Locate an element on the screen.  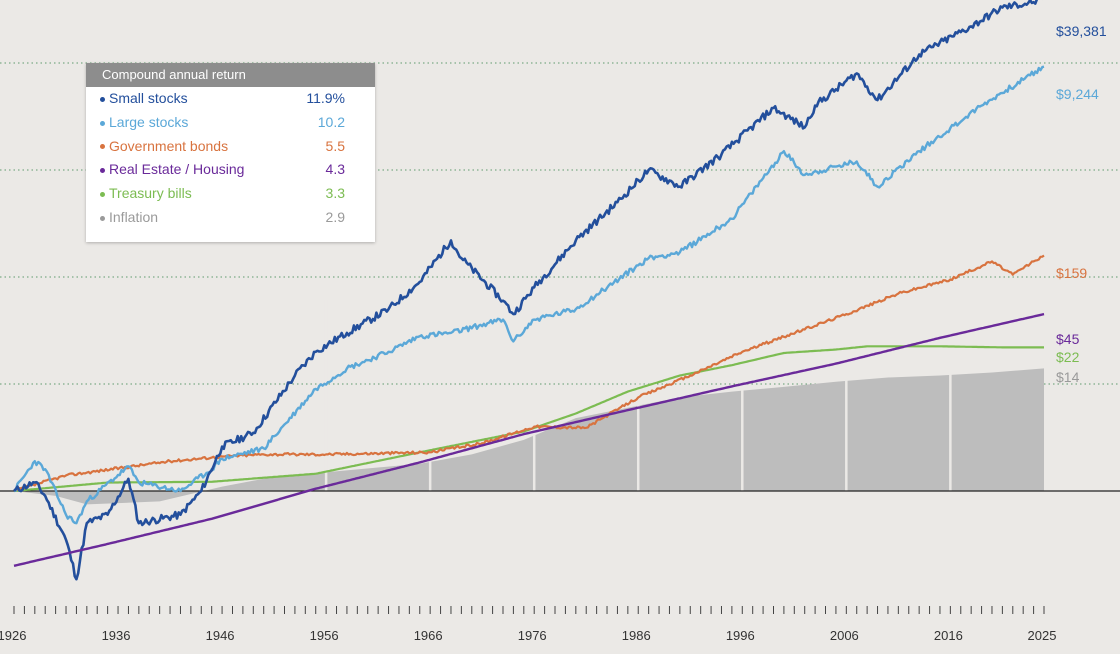
legend-value: 2.9 is located at coordinates (335, 216).